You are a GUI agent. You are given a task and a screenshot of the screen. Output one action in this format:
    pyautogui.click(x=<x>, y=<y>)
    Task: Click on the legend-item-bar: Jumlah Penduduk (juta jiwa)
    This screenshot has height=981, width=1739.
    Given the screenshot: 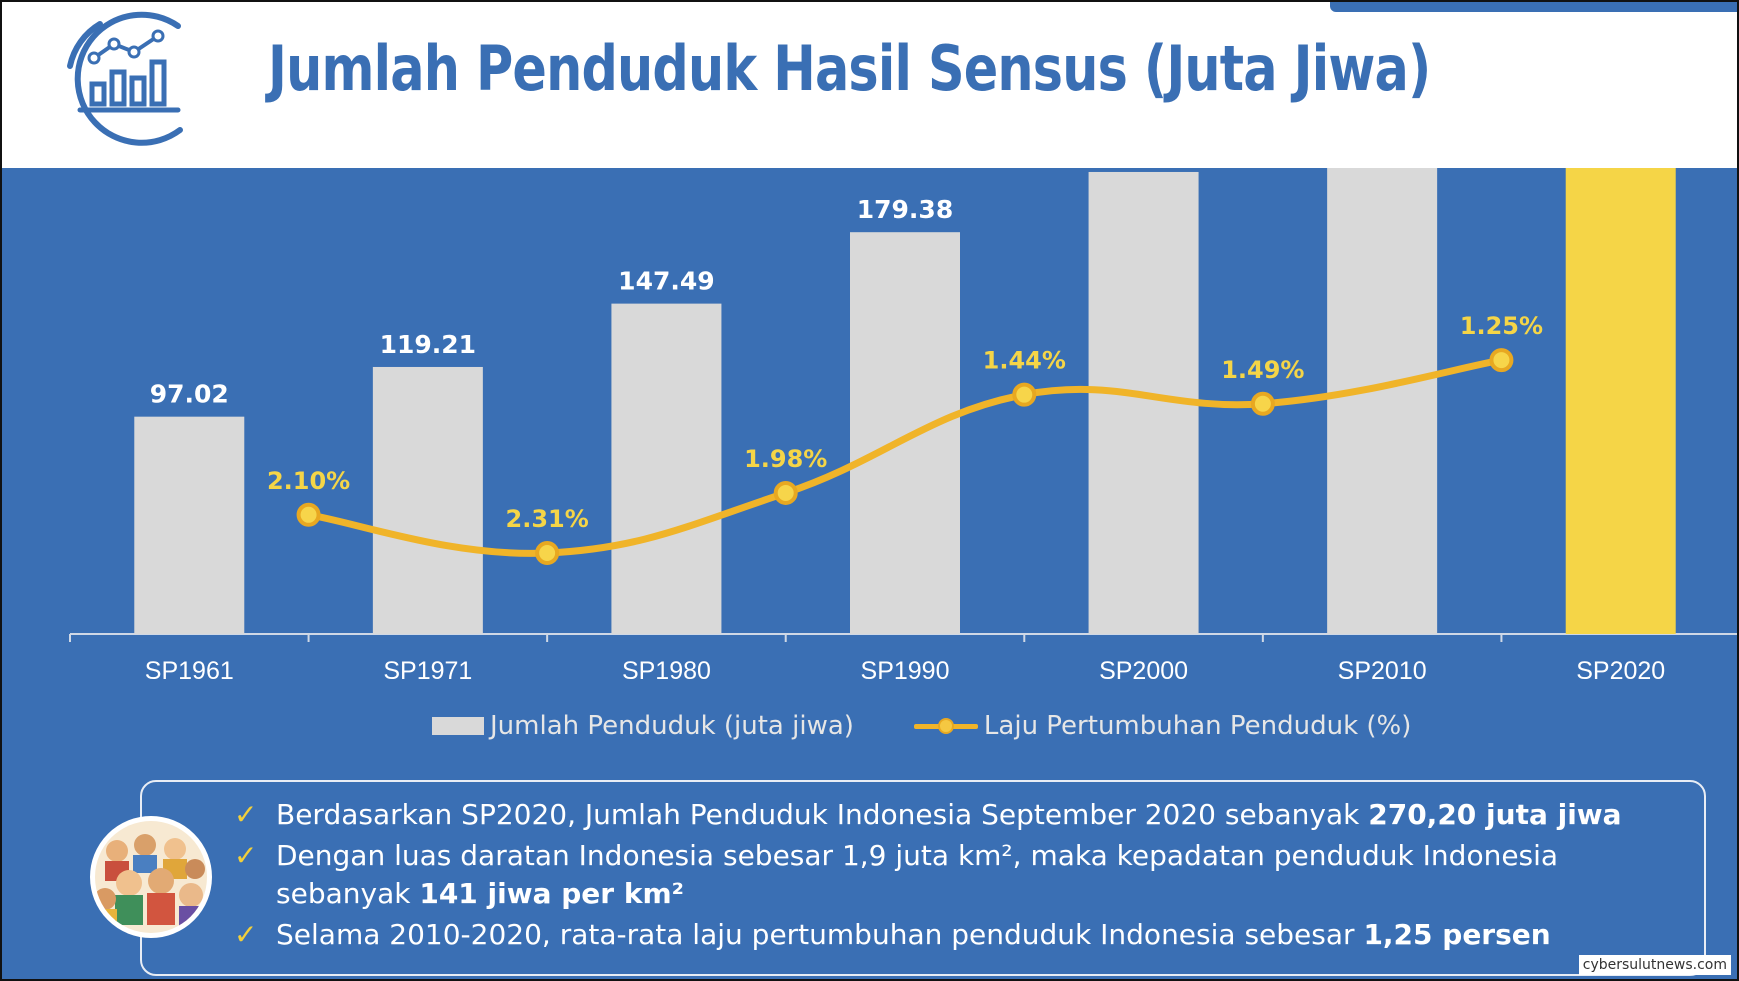 What is the action you would take?
    pyautogui.click(x=643, y=726)
    